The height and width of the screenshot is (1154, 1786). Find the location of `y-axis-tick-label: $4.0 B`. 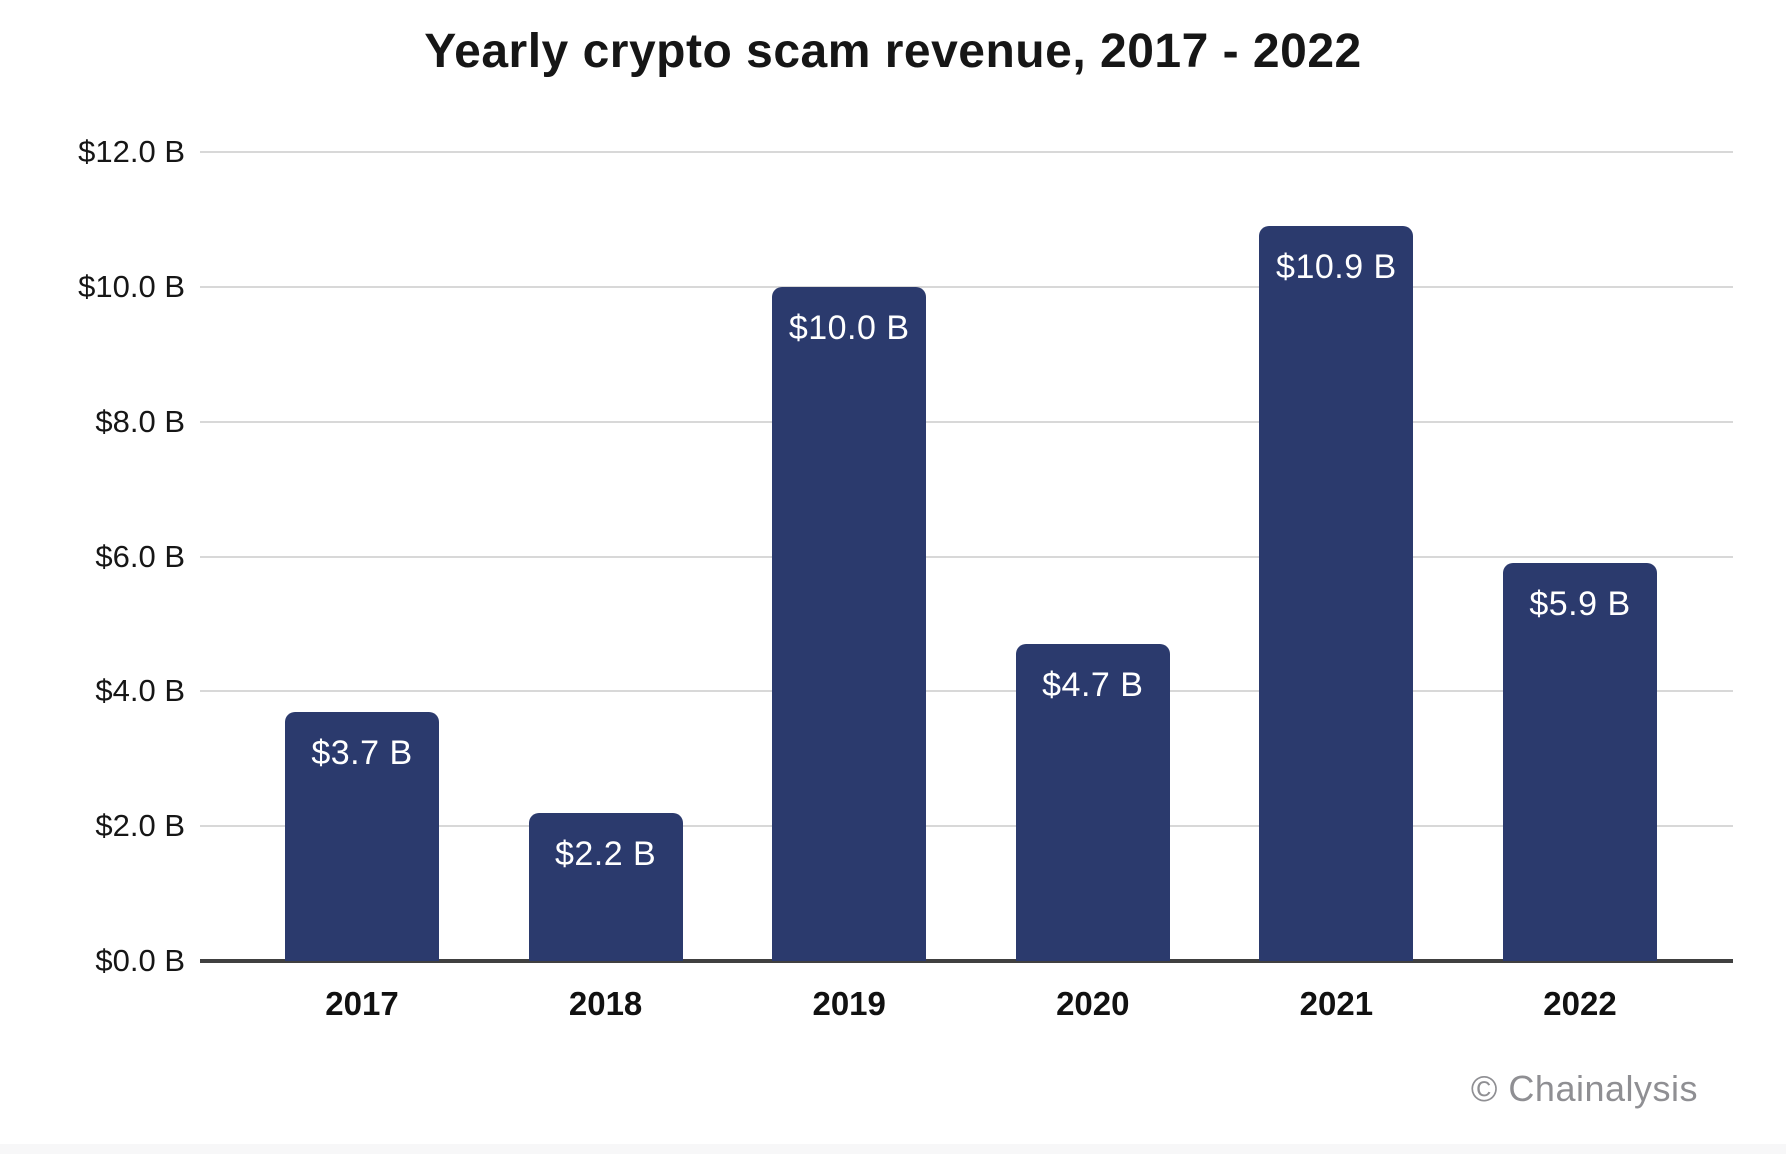

y-axis-tick-label: $4.0 B is located at coordinates (140, 691).